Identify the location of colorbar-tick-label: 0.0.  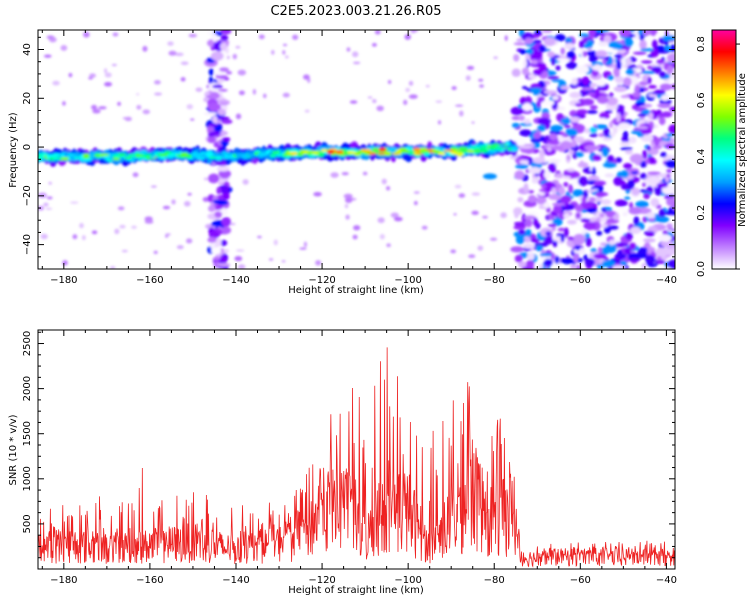
(701, 269).